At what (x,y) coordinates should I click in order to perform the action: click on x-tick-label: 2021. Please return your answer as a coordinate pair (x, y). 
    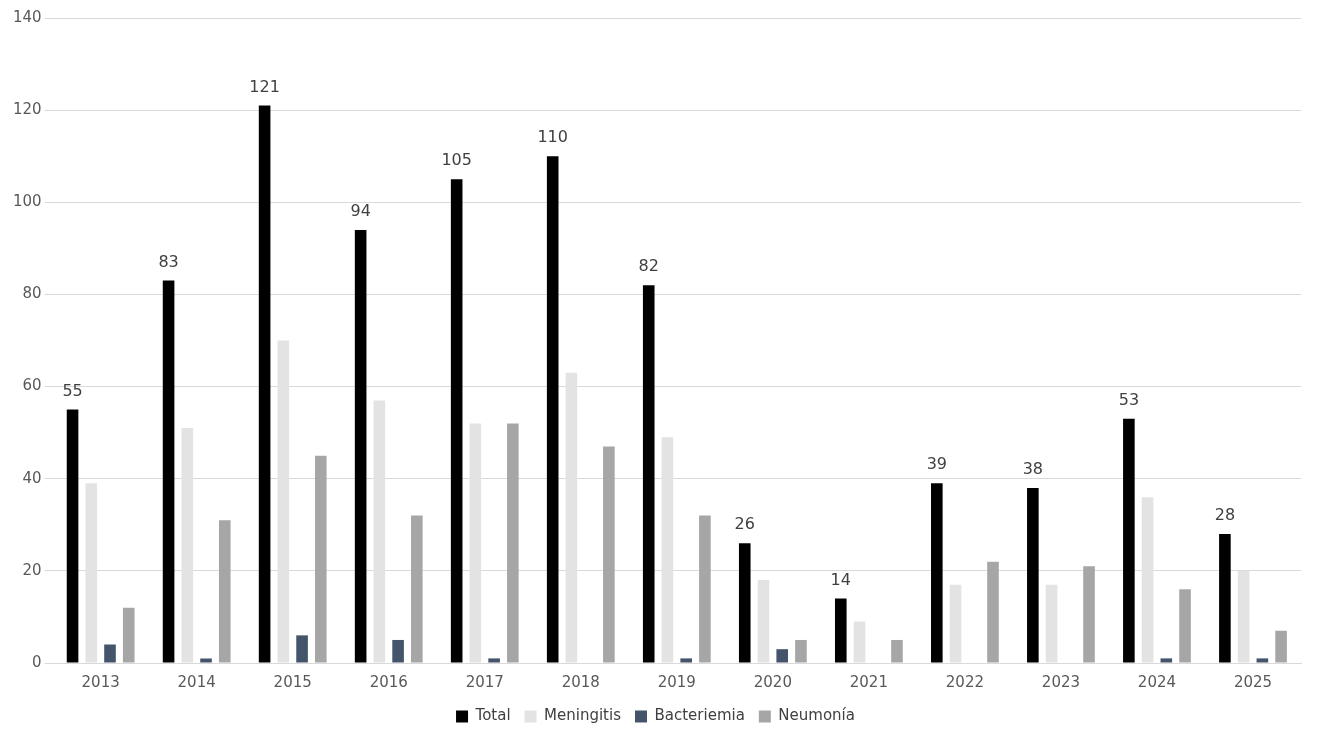
    Looking at the image, I should click on (868, 681).